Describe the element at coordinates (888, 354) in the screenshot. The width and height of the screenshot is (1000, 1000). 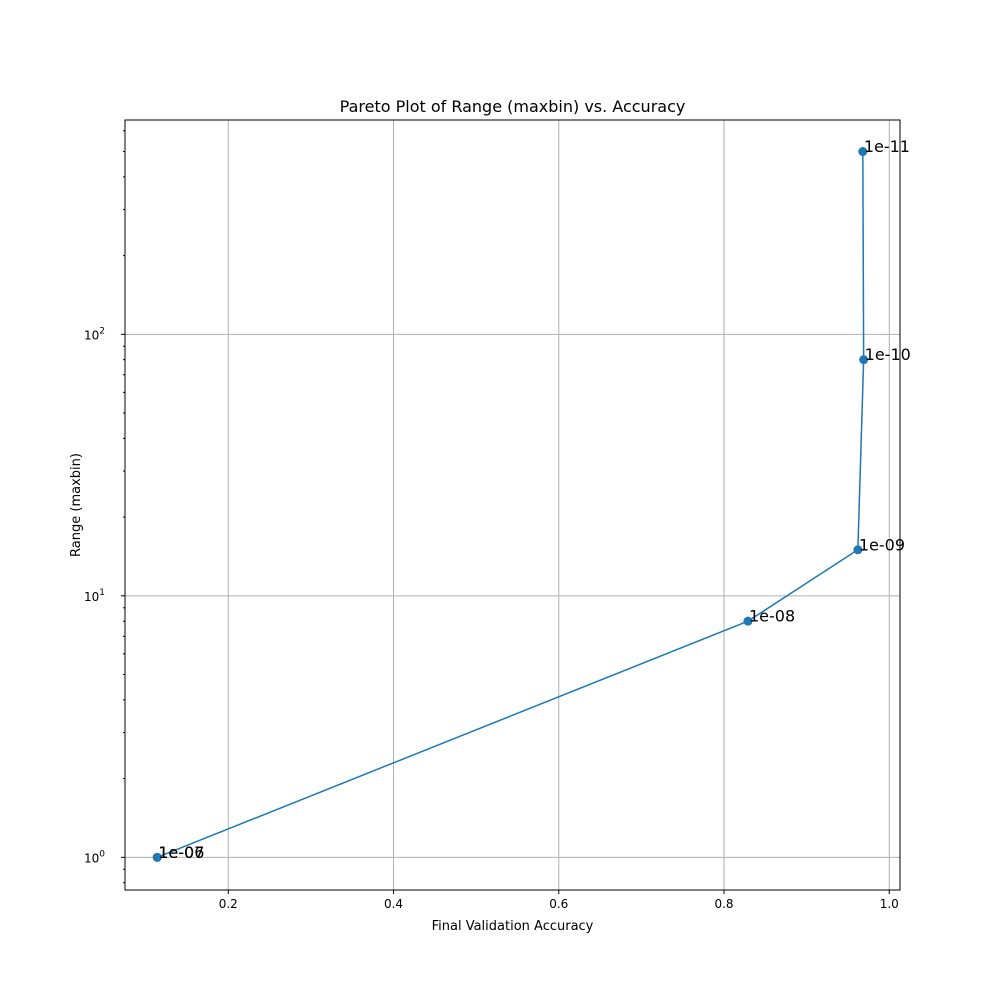
I see `point-label: 1e-10` at that location.